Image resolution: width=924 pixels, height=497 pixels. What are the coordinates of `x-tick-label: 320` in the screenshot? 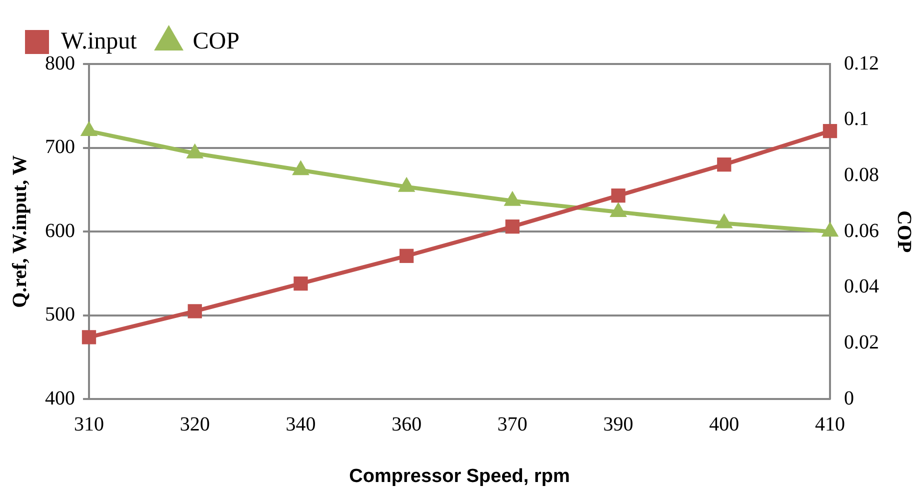 It's located at (195, 424).